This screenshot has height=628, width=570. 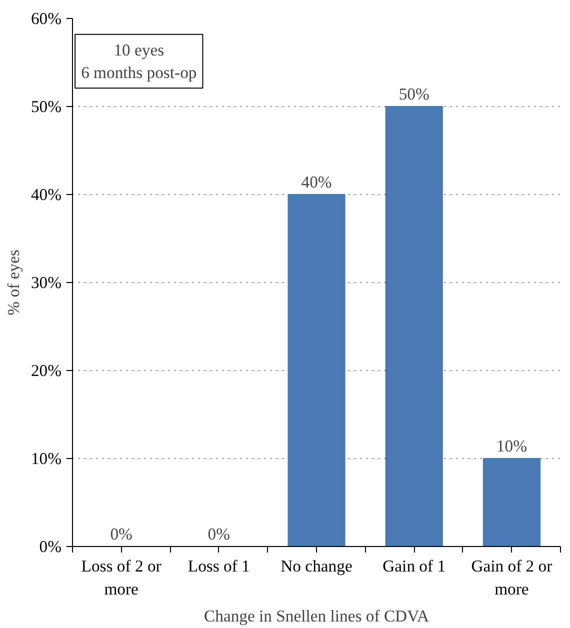 What do you see at coordinates (316, 566) in the screenshot?
I see `x-tick-label: No change` at bounding box center [316, 566].